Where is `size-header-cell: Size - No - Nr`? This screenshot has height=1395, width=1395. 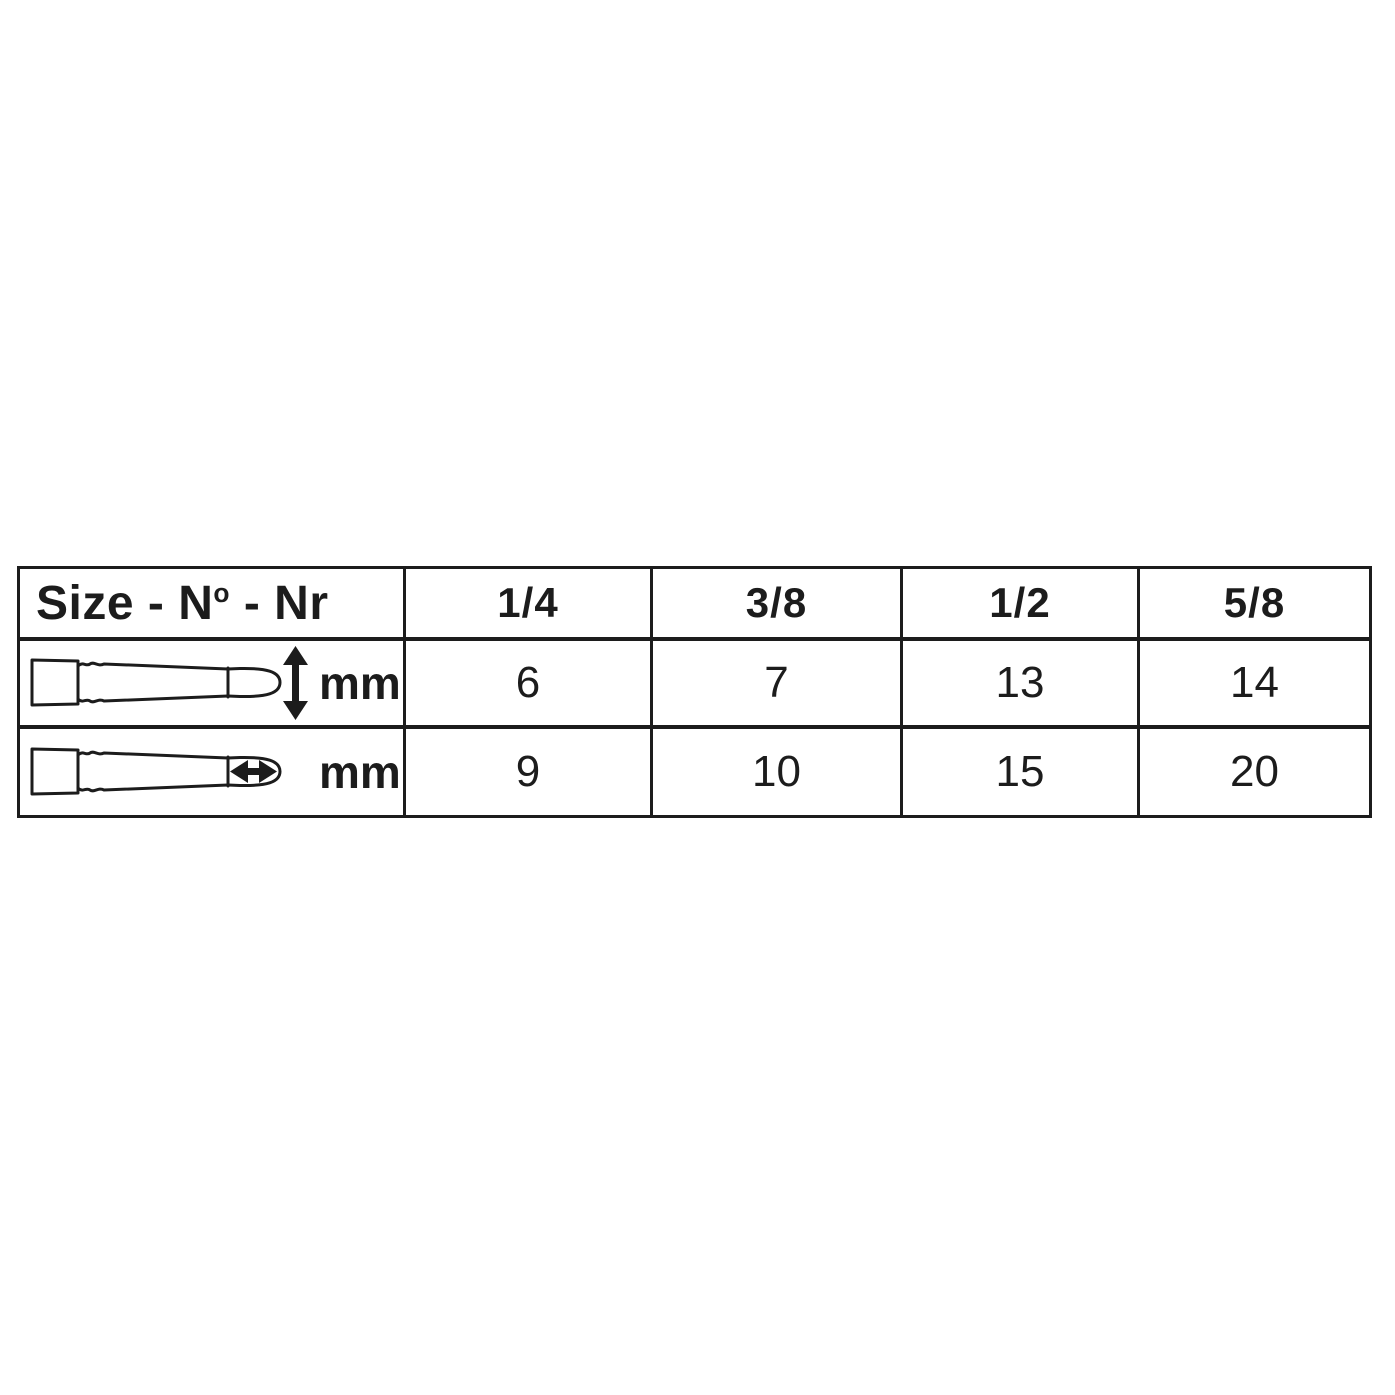
size-header-cell: Size - No - Nr is located at coordinates (211, 603).